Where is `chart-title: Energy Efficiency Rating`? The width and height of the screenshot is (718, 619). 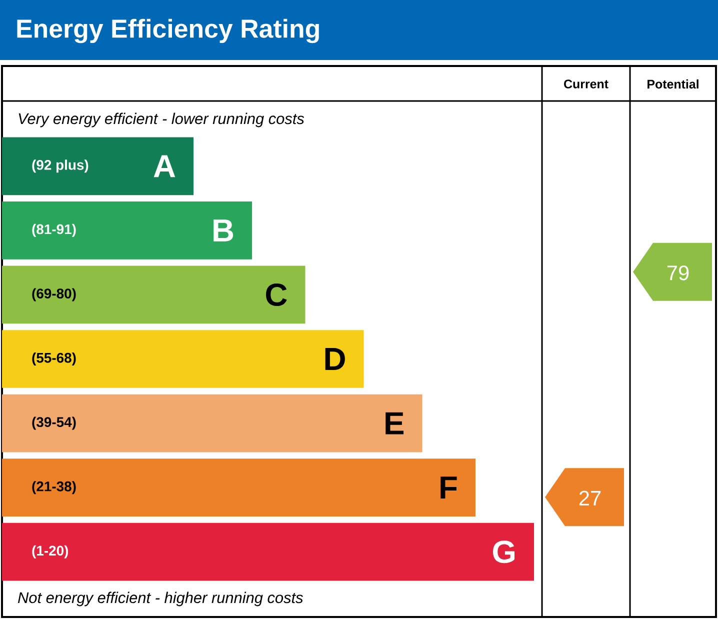 chart-title: Energy Efficiency Rating is located at coordinates (168, 31).